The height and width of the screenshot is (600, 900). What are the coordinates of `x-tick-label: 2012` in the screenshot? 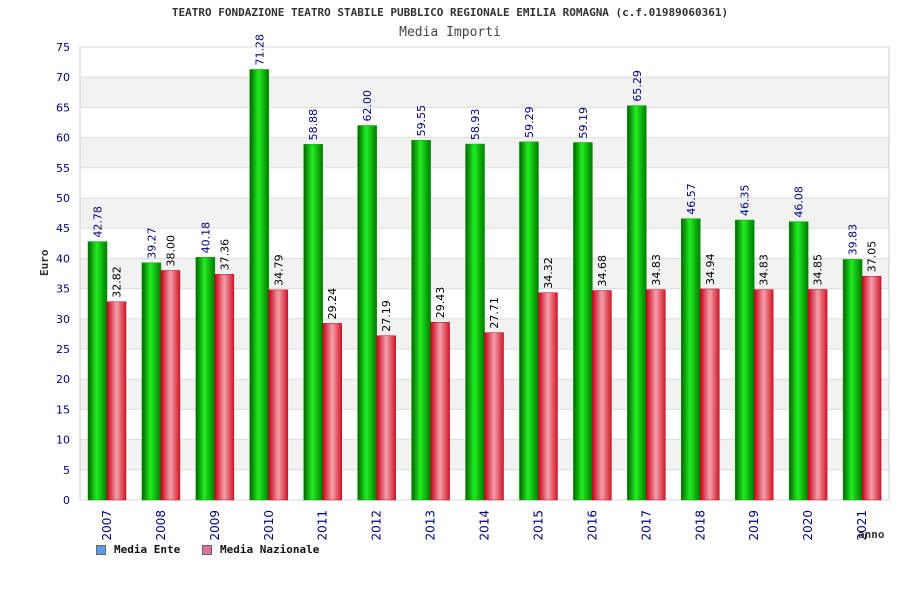 It's located at (377, 525).